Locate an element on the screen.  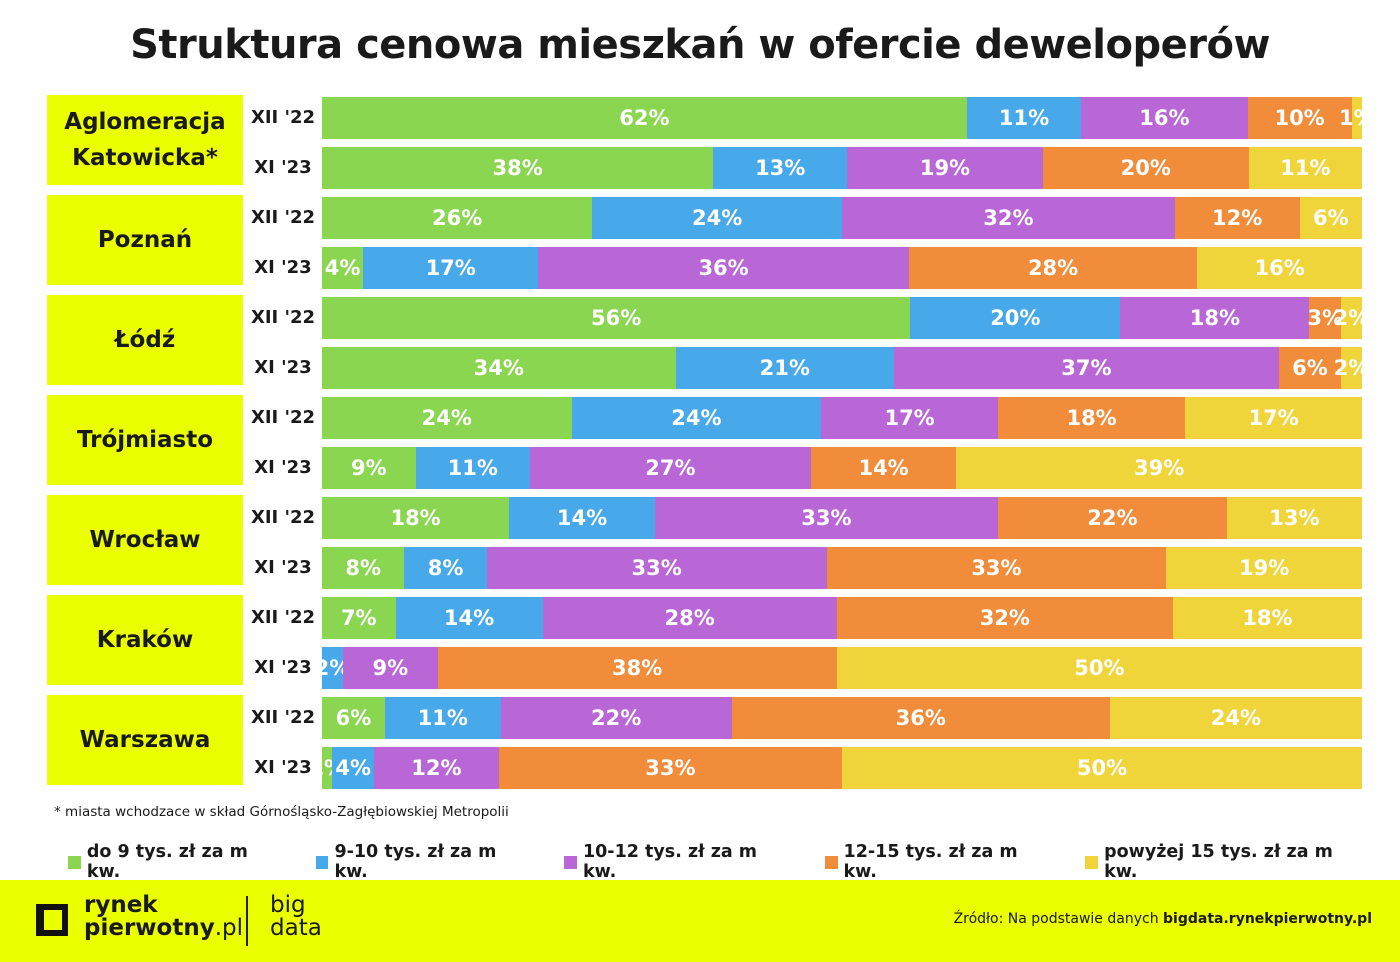
stacked-bar: 8% 8% 33% 33% 19% is located at coordinates (842, 568).